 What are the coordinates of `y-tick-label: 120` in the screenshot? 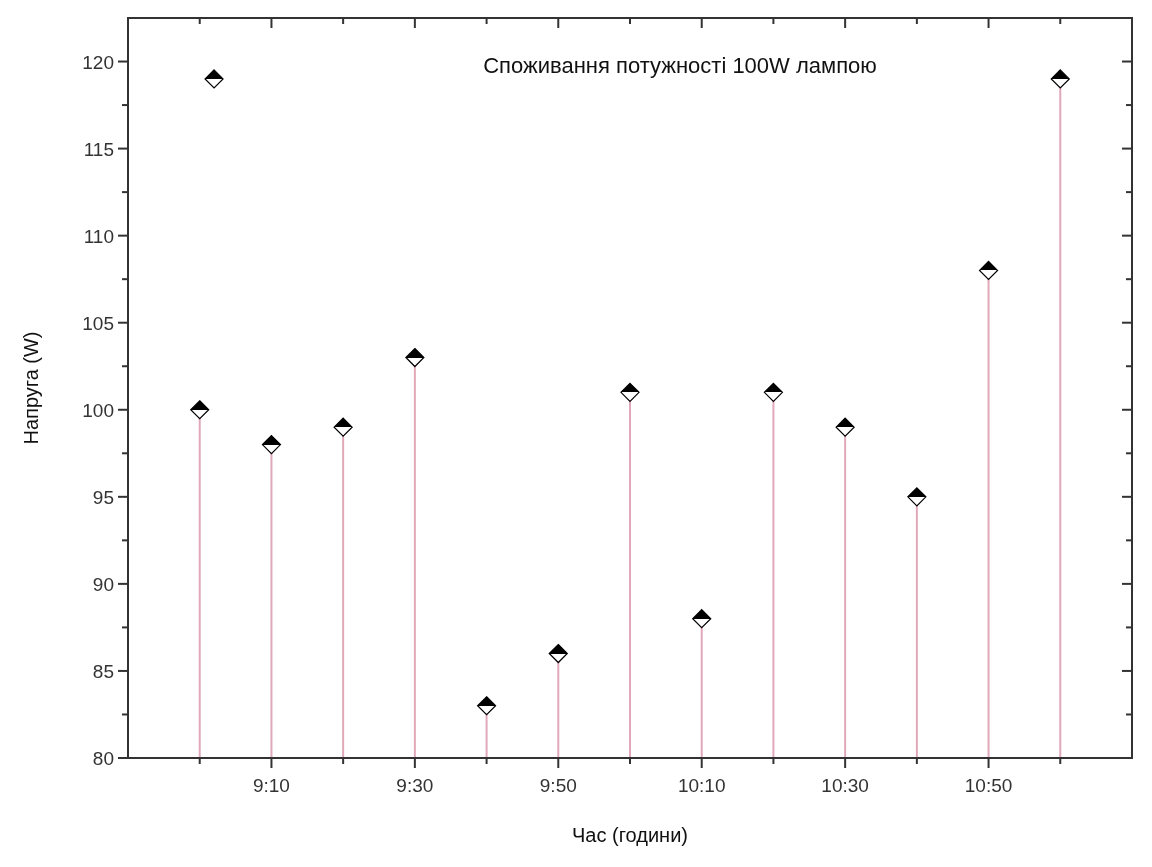 It's located at (98, 62).